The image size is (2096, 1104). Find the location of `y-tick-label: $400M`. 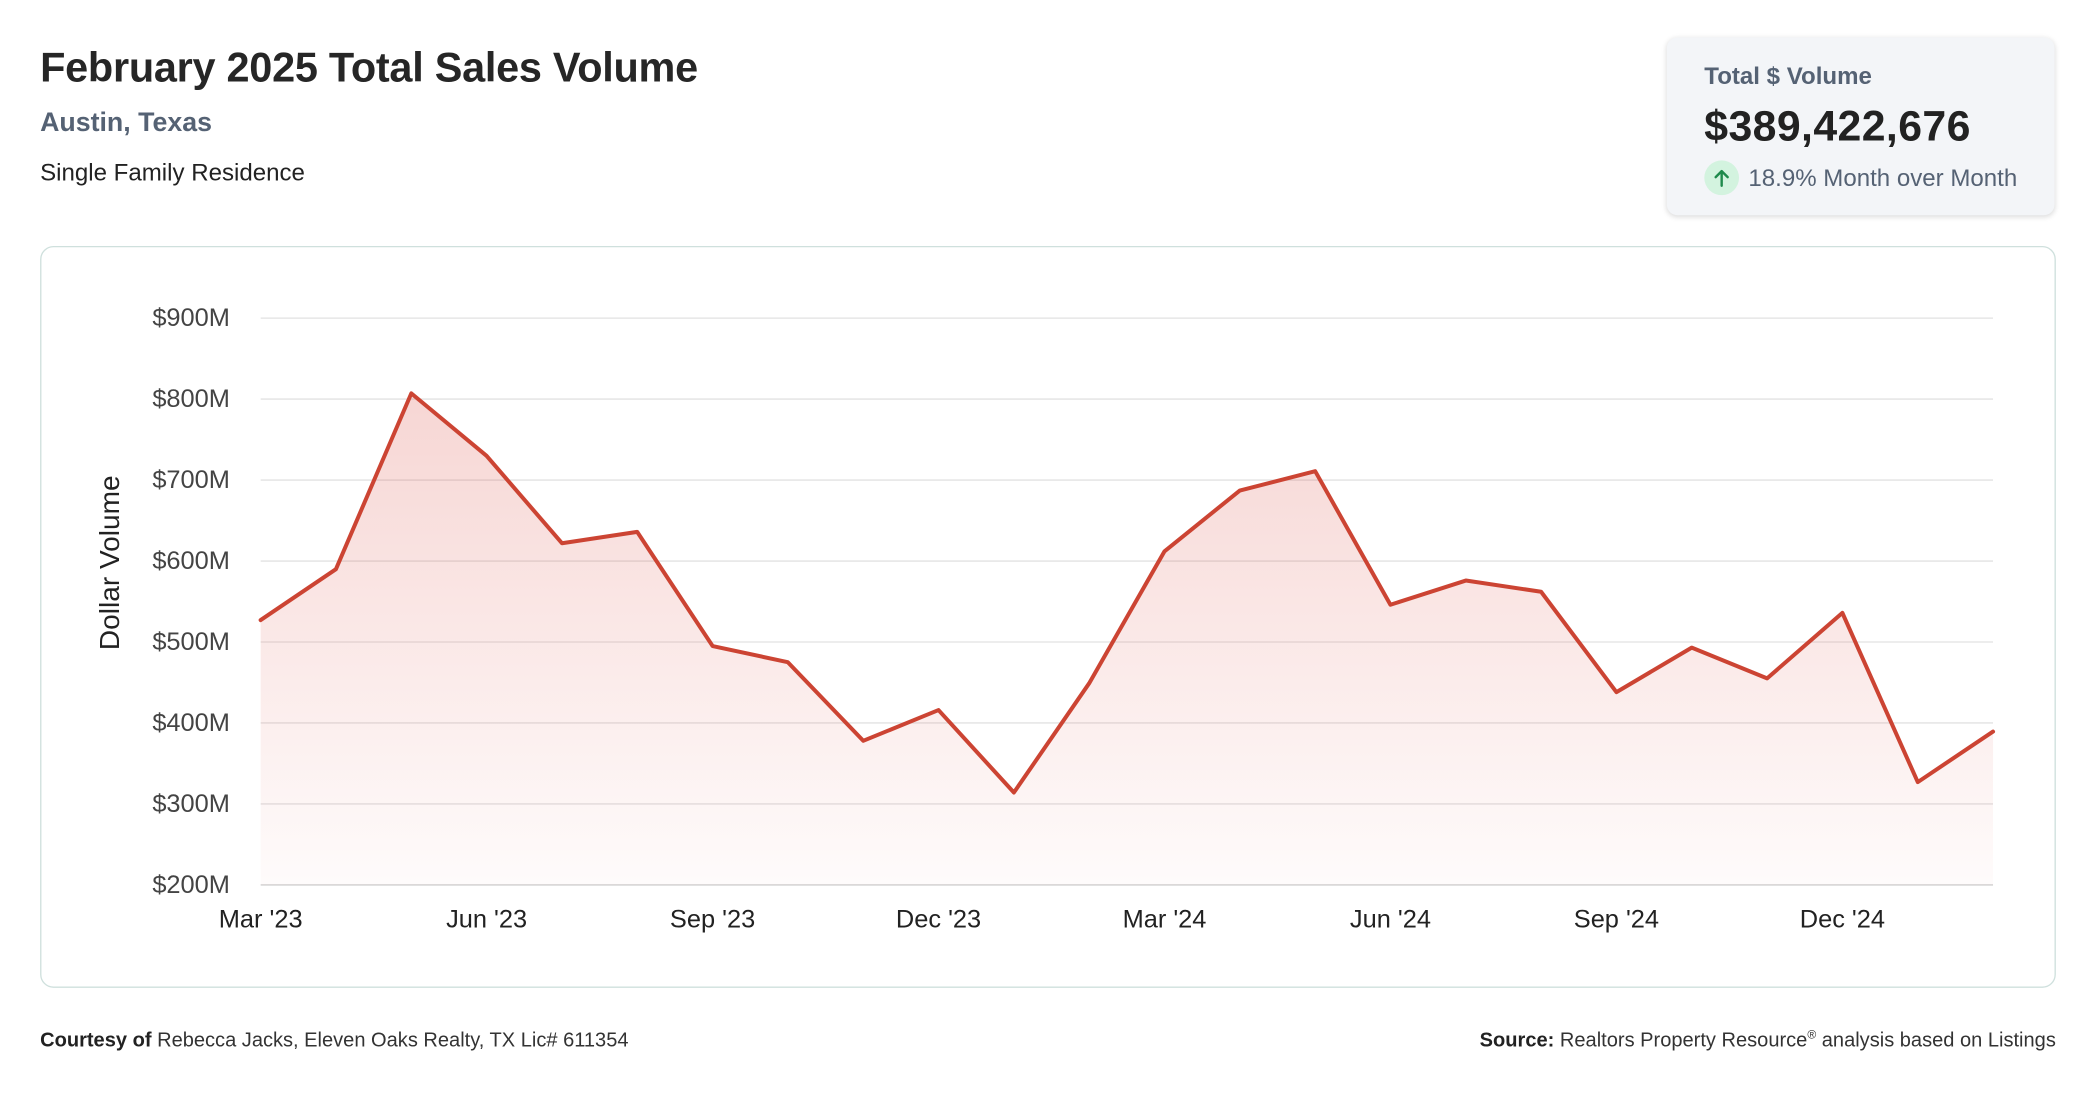

y-tick-label: $400M is located at coordinates (191, 723).